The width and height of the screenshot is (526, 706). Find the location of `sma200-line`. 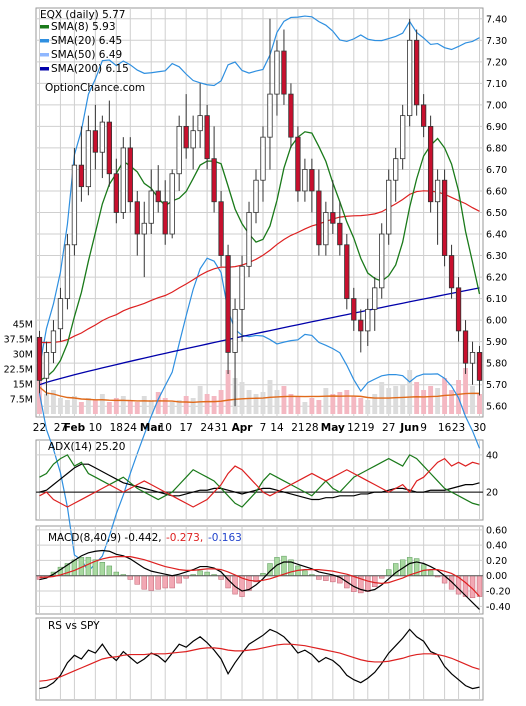

sma200-line is located at coordinates (259, 336).